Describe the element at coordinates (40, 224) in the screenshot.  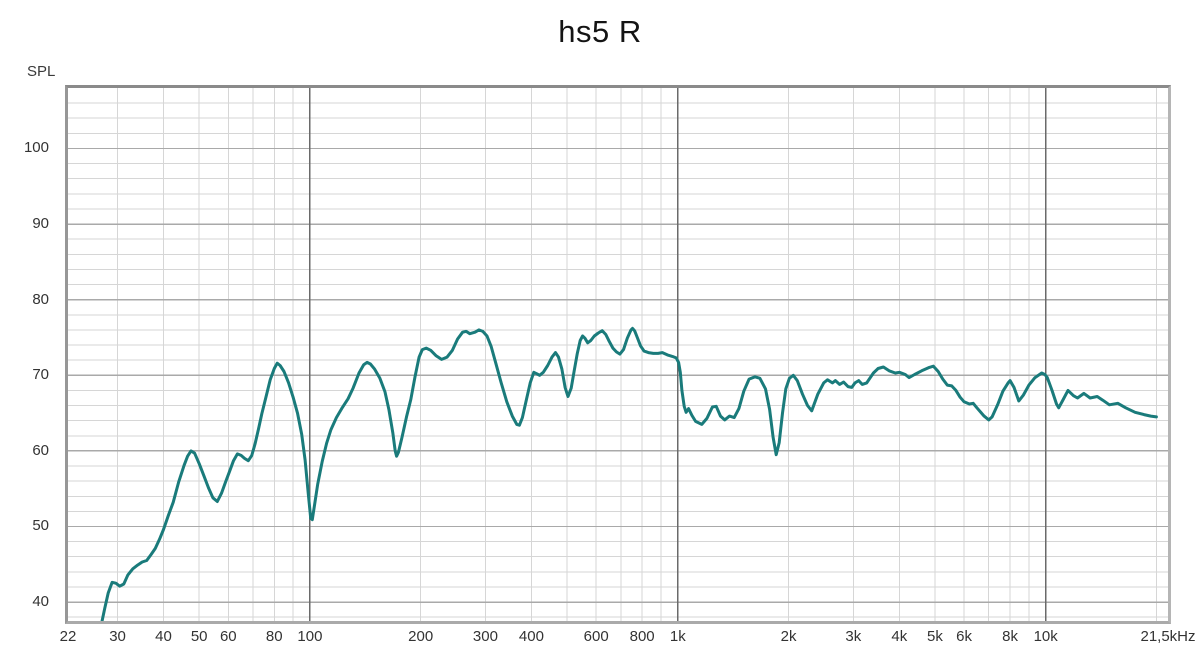
I see `y-tick-label: 90` at that location.